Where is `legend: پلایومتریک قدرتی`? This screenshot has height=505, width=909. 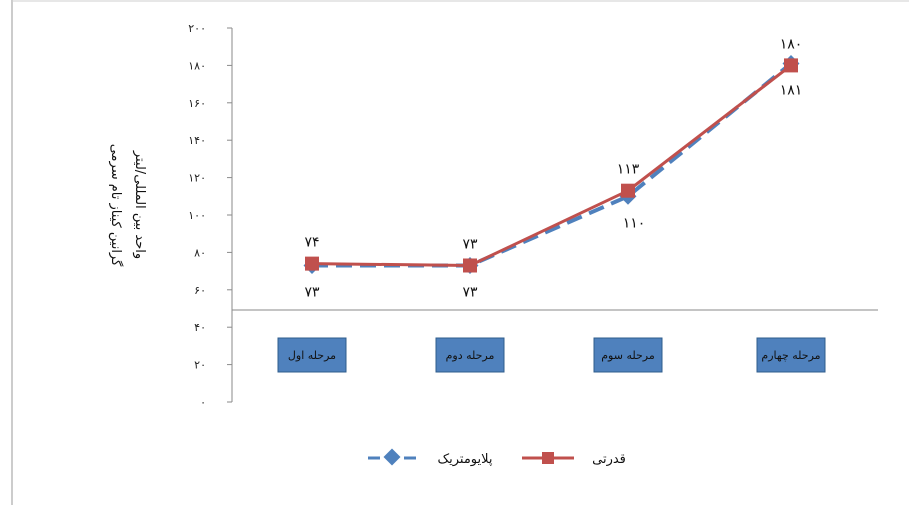 legend: پلایومتریک قدرتی is located at coordinates (497, 458).